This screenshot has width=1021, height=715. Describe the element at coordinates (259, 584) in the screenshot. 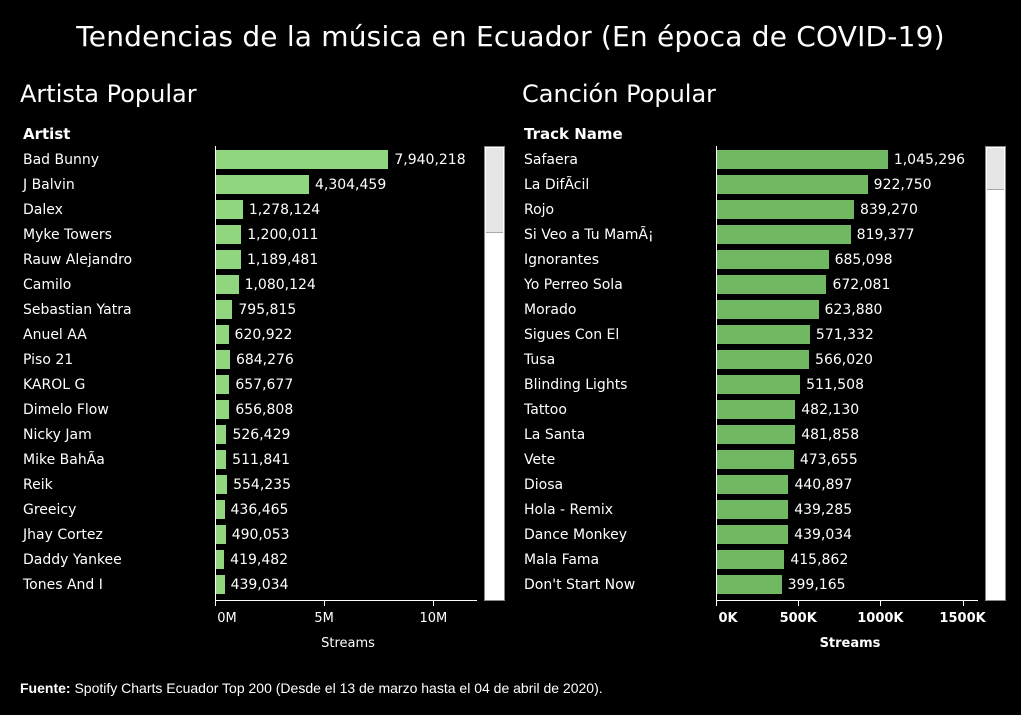

I see `artist-bar-value-label: 439,034` at that location.